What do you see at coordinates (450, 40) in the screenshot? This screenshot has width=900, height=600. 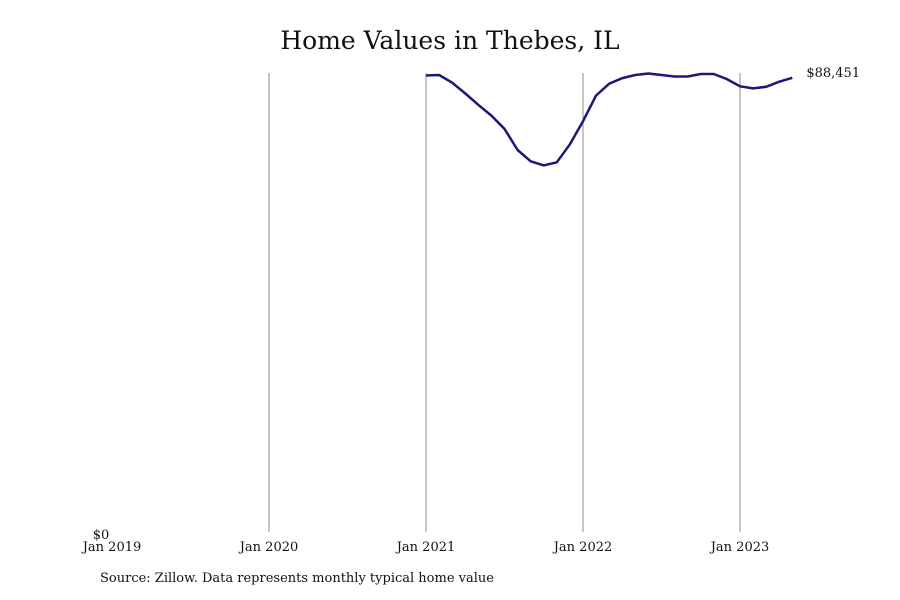 I see `chart-title: Home Values in Thebes, IL` at bounding box center [450, 40].